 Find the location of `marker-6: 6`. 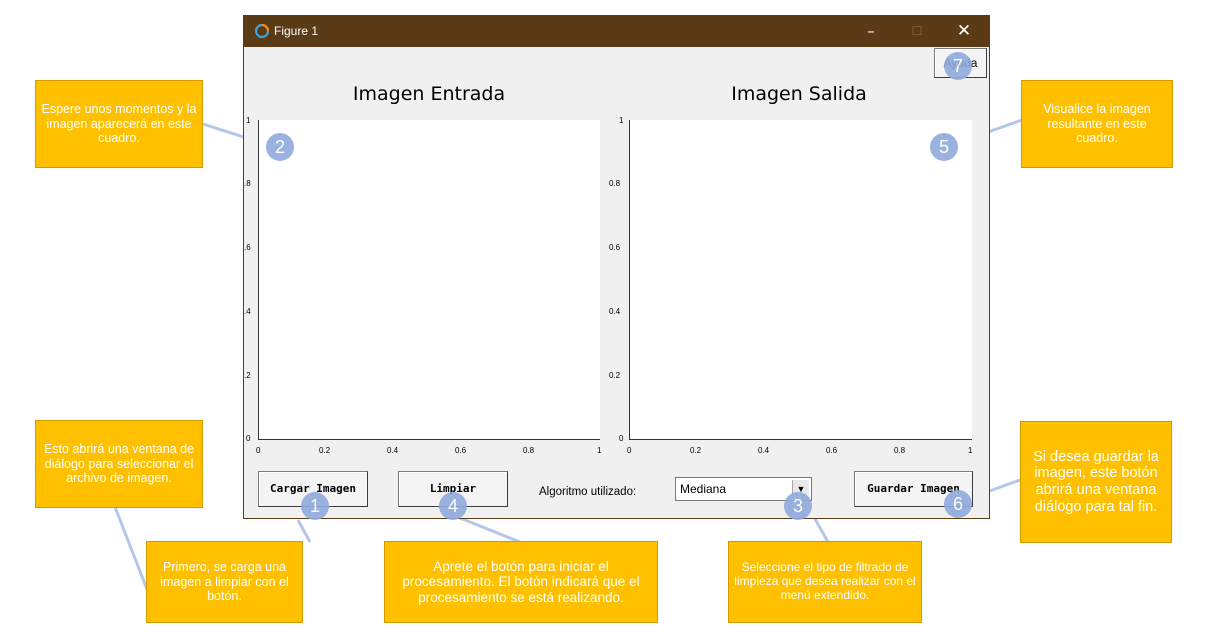

marker-6: 6 is located at coordinates (958, 504).